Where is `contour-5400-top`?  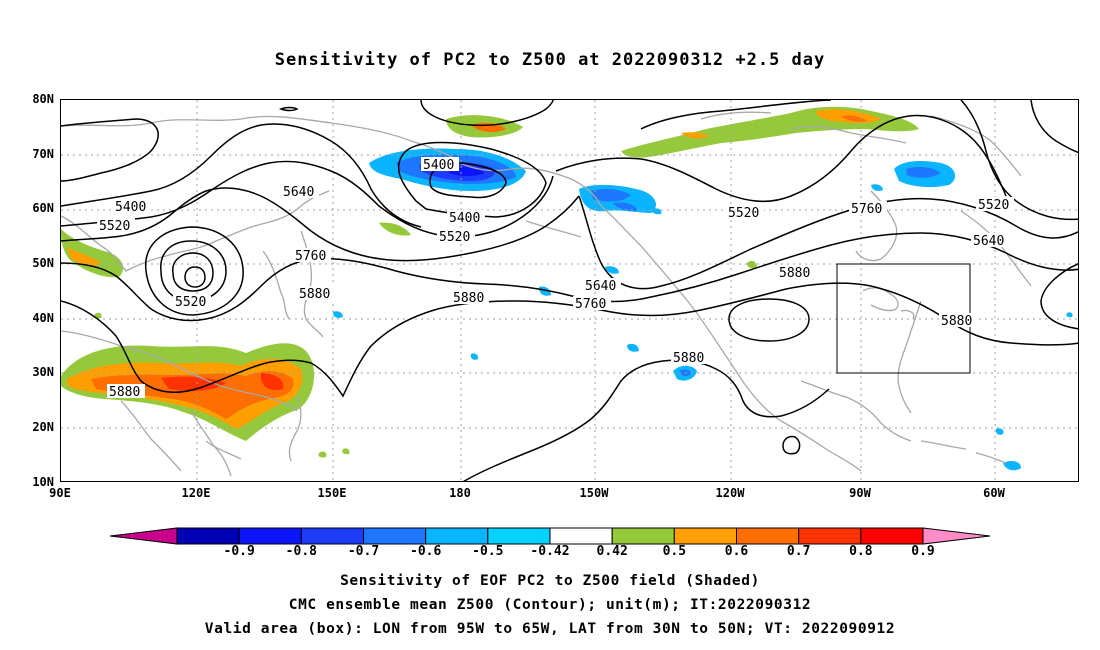 contour-5400-top is located at coordinates (487, 113).